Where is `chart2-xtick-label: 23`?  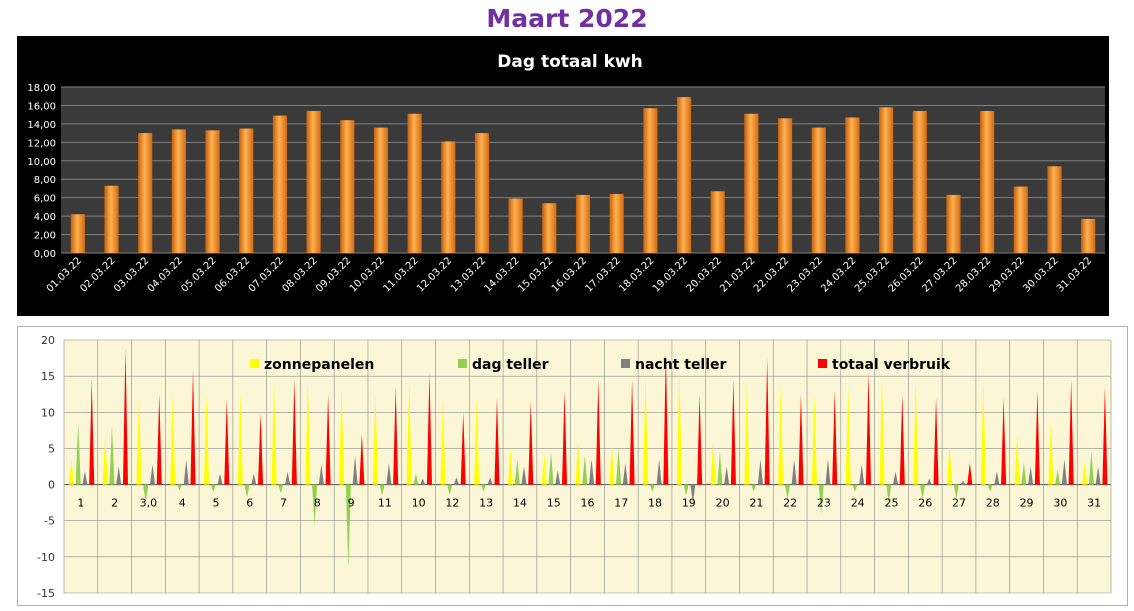 chart2-xtick-label: 23 is located at coordinates (824, 503).